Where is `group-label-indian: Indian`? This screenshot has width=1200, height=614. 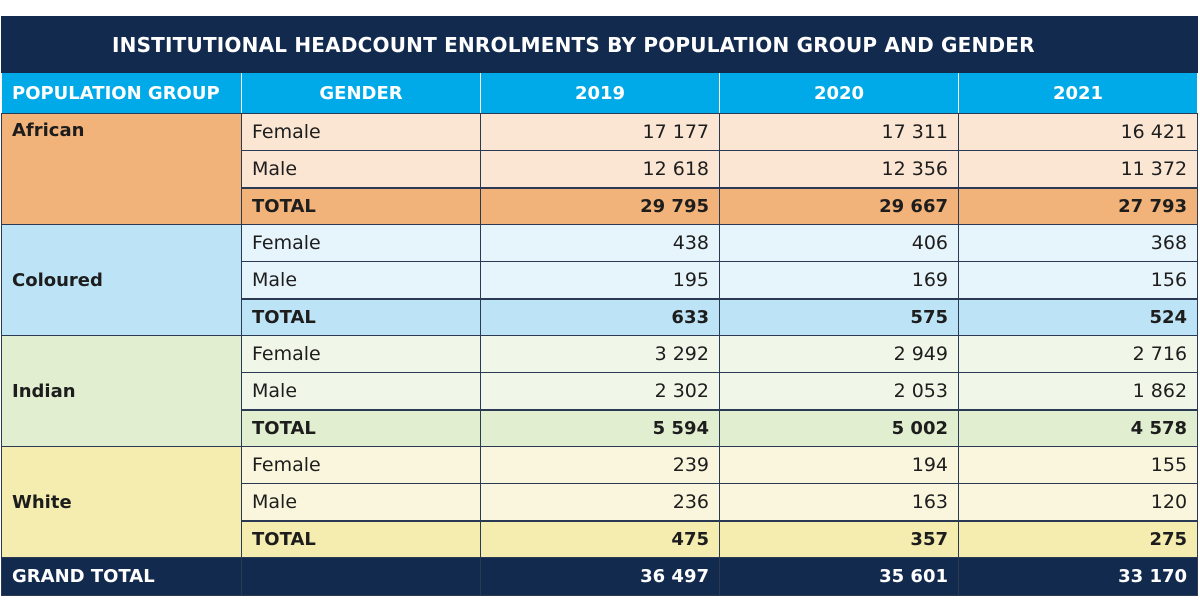
group-label-indian: Indian is located at coordinates (121, 391).